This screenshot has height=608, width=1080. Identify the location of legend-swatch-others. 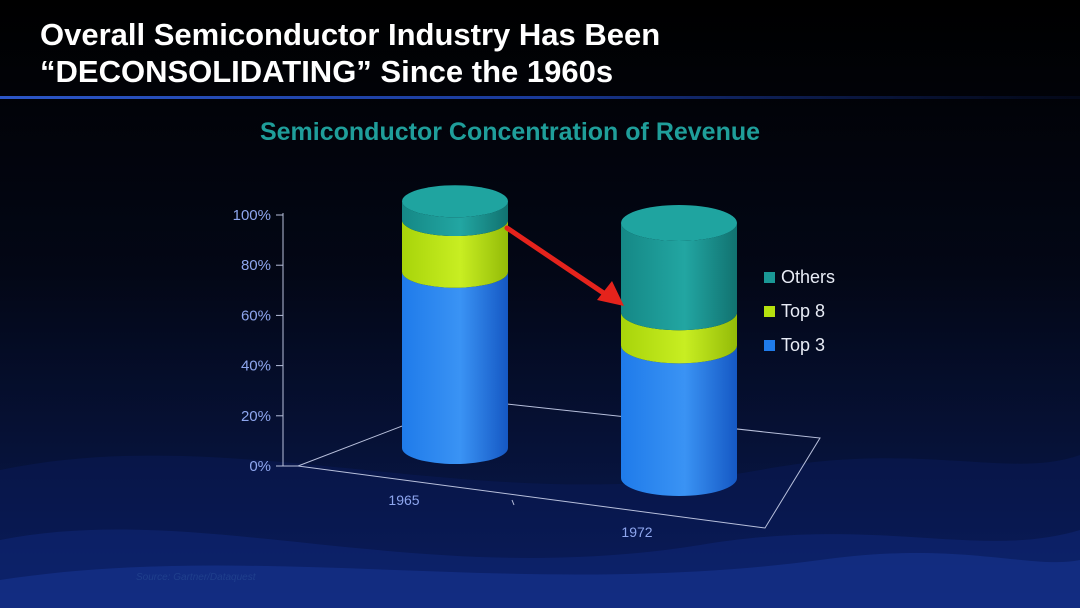
(769, 277).